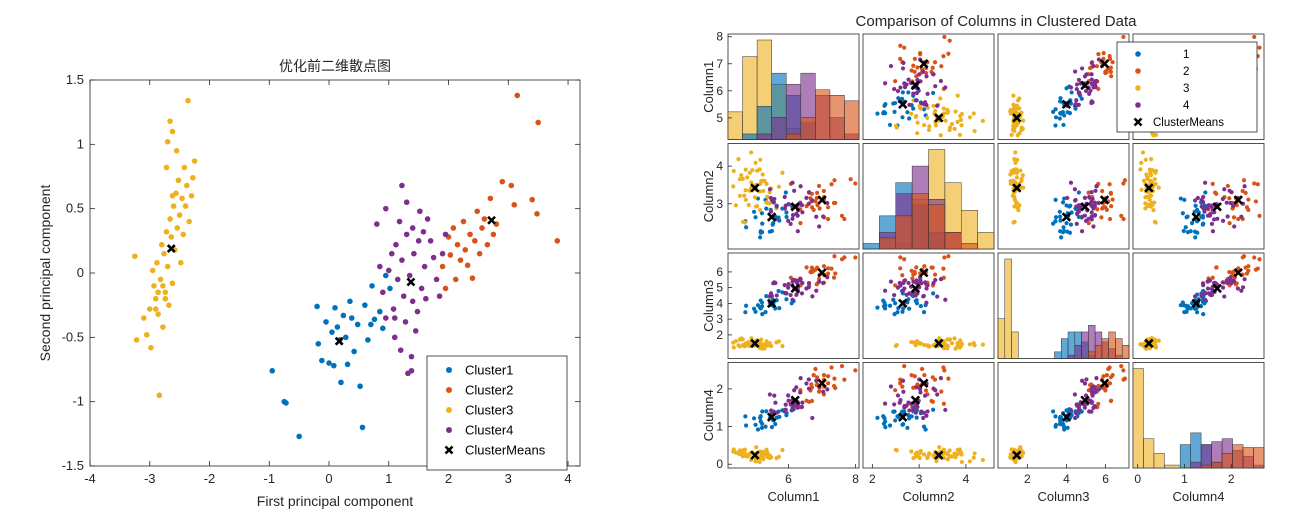 The height and width of the screenshot is (523, 1301). I want to click on y-tick-label: 0, so click(719, 464).